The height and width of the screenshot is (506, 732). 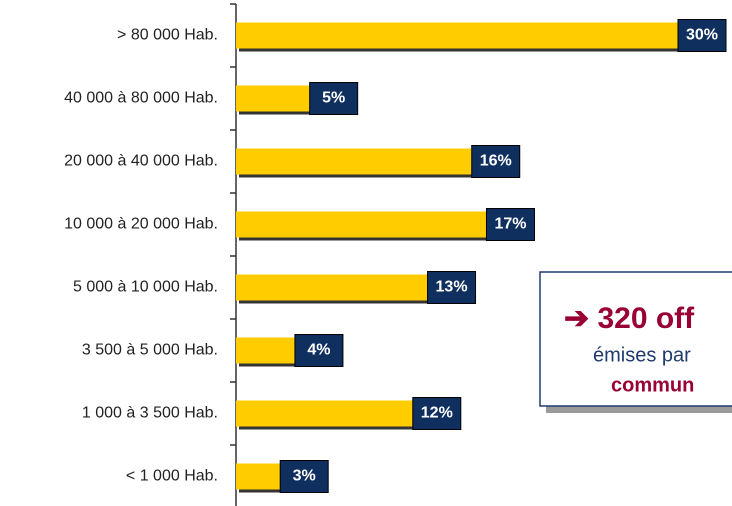 What do you see at coordinates (167, 35) in the screenshot?
I see `y-tick-label: > 80 000 Hab.` at bounding box center [167, 35].